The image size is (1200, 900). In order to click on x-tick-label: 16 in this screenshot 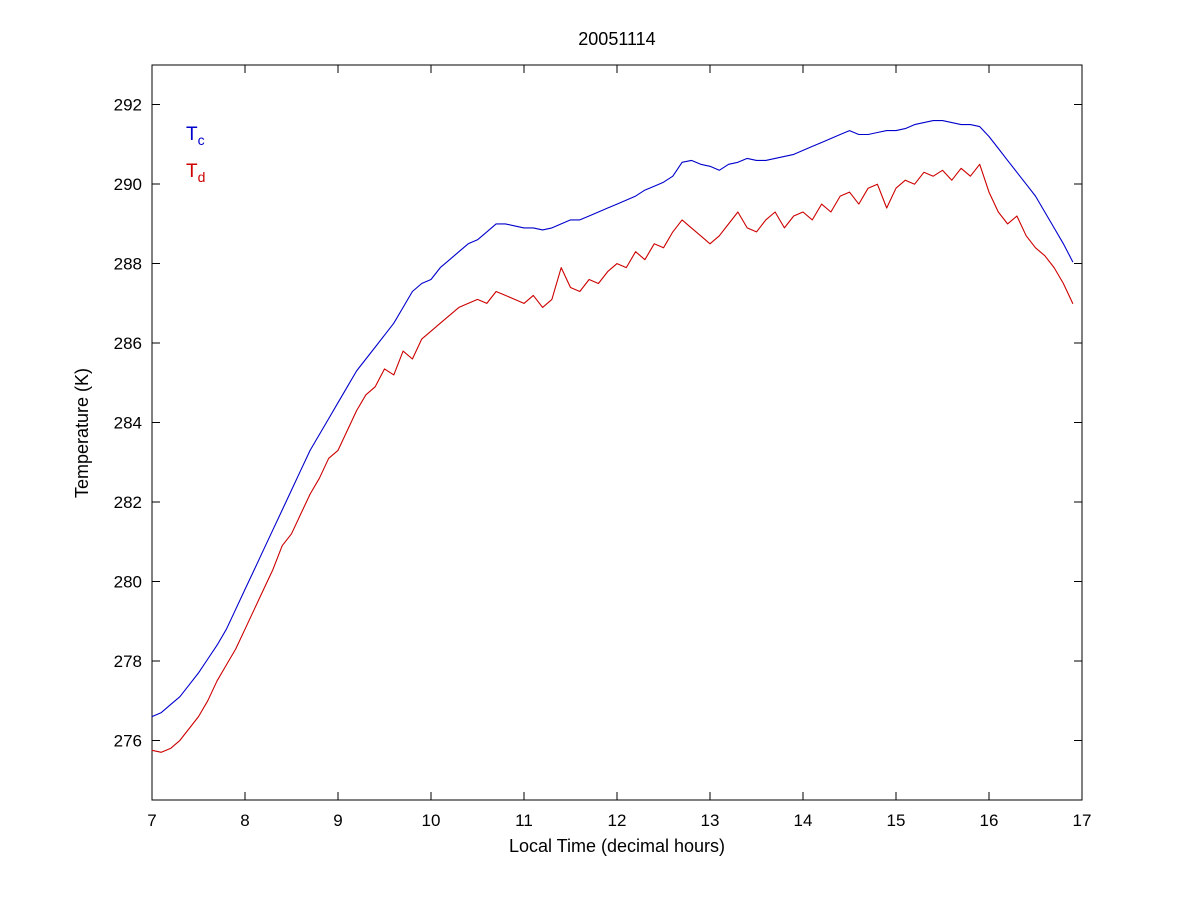, I will do `click(989, 820)`.